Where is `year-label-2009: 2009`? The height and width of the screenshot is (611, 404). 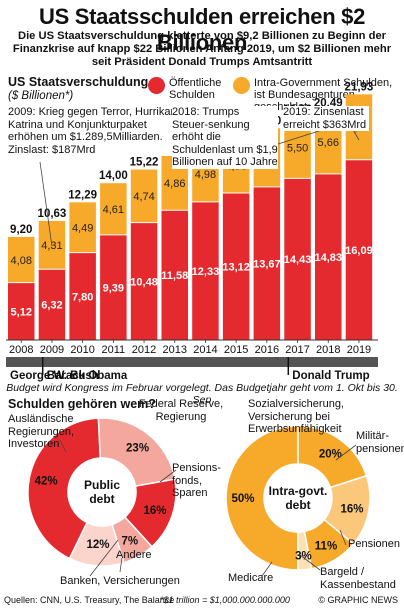
year-label-2009: 2009 is located at coordinates (52, 350).